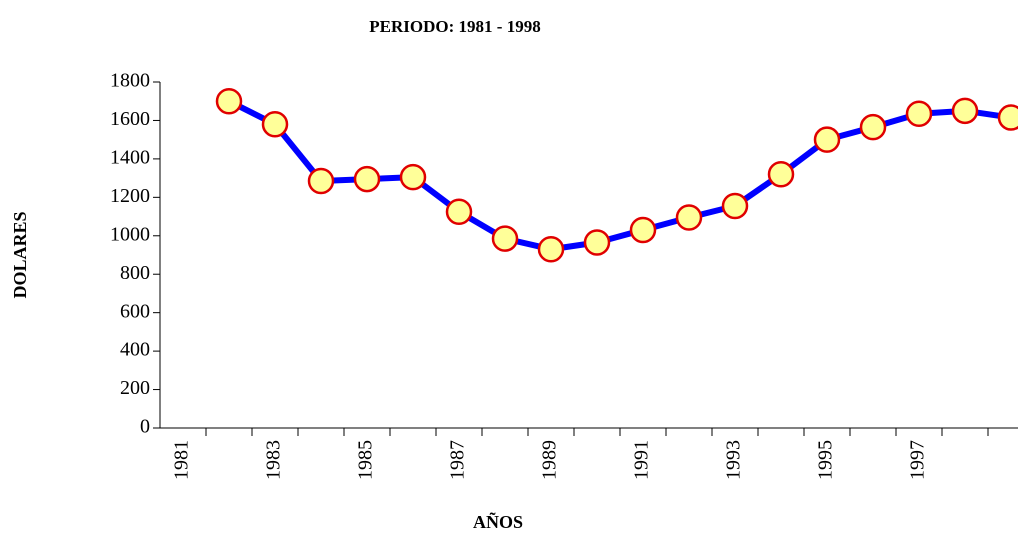 The image size is (1018, 536). I want to click on x-tick-label: 1987, so click(458, 460).